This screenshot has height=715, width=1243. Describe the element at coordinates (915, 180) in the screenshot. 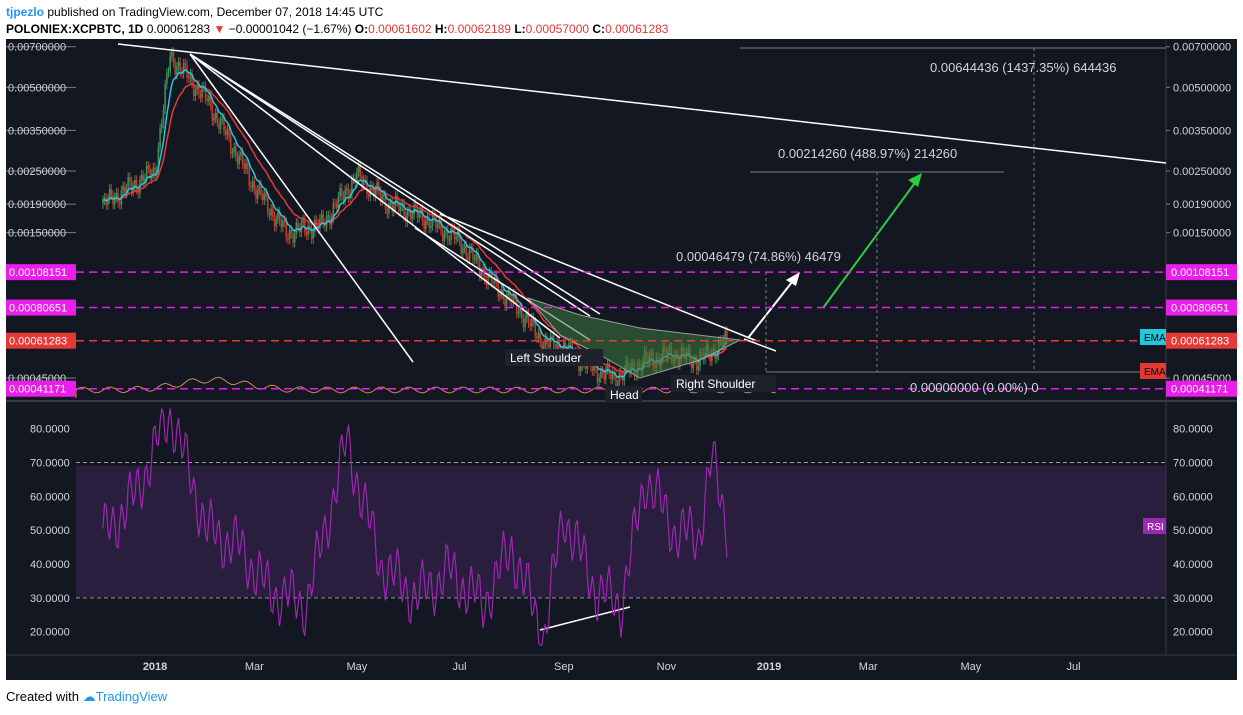

I see `green-arrow-head` at that location.